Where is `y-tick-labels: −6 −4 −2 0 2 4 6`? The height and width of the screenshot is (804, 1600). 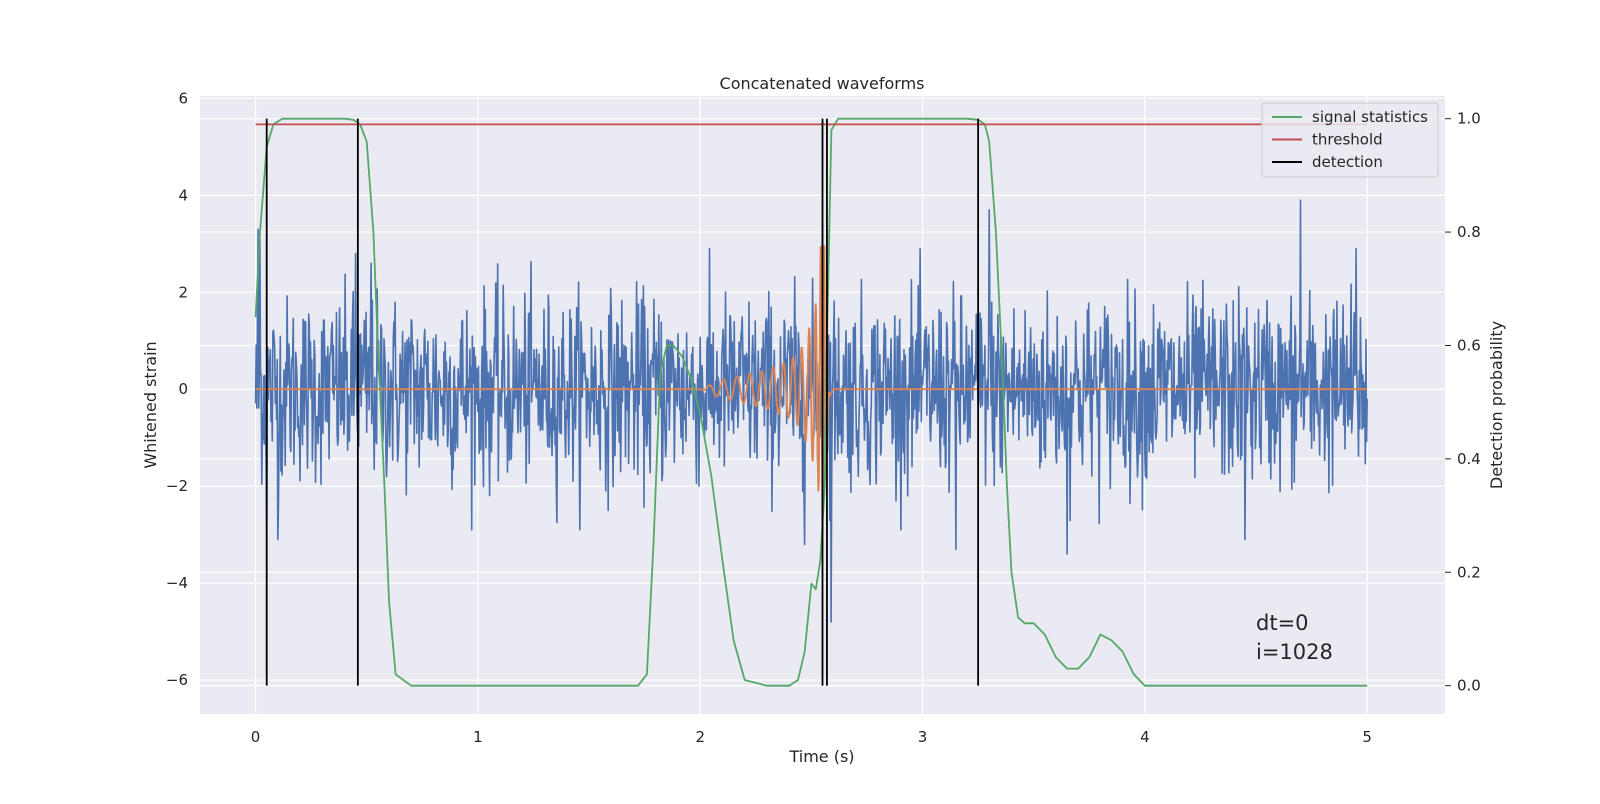 y-tick-labels: −6 −4 −2 0 2 4 6 is located at coordinates (177, 389).